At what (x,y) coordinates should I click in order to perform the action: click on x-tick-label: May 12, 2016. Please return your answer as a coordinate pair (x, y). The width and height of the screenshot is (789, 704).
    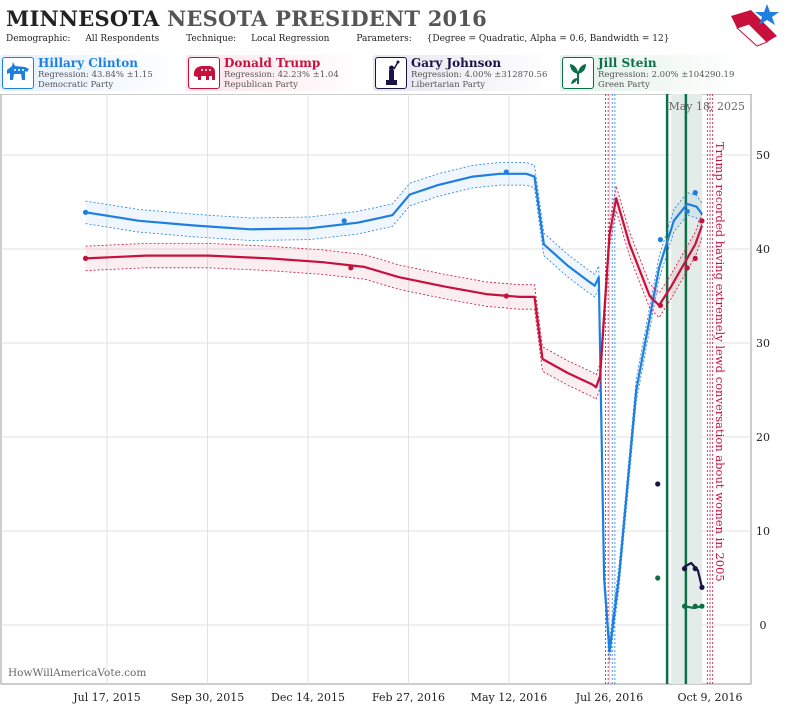
    Looking at the image, I should click on (509, 697).